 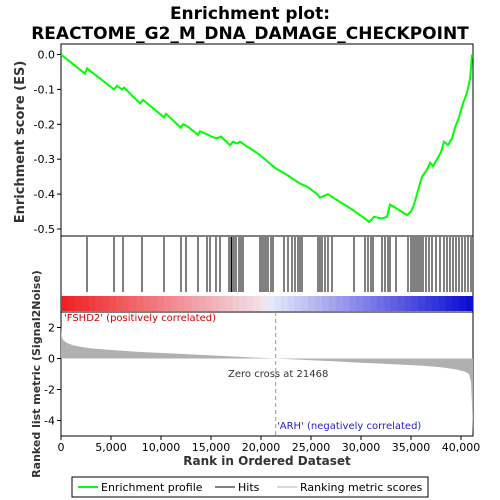 What do you see at coordinates (44, 159) in the screenshot?
I see `es-y-tick-label: -0.3` at bounding box center [44, 159].